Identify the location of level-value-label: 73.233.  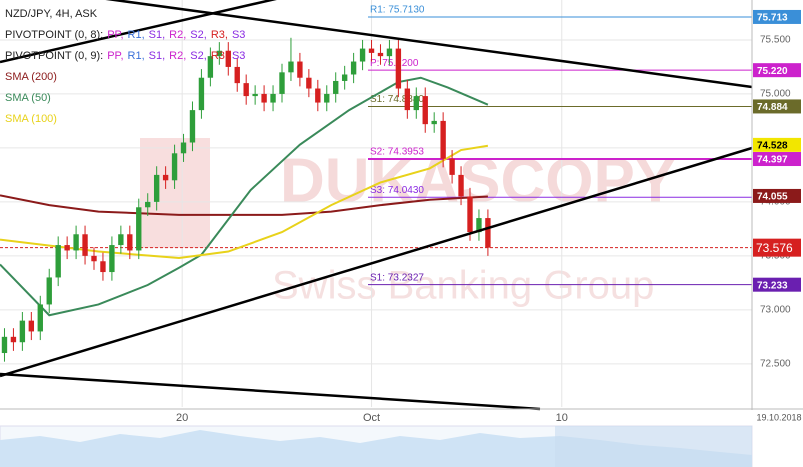
(772, 285).